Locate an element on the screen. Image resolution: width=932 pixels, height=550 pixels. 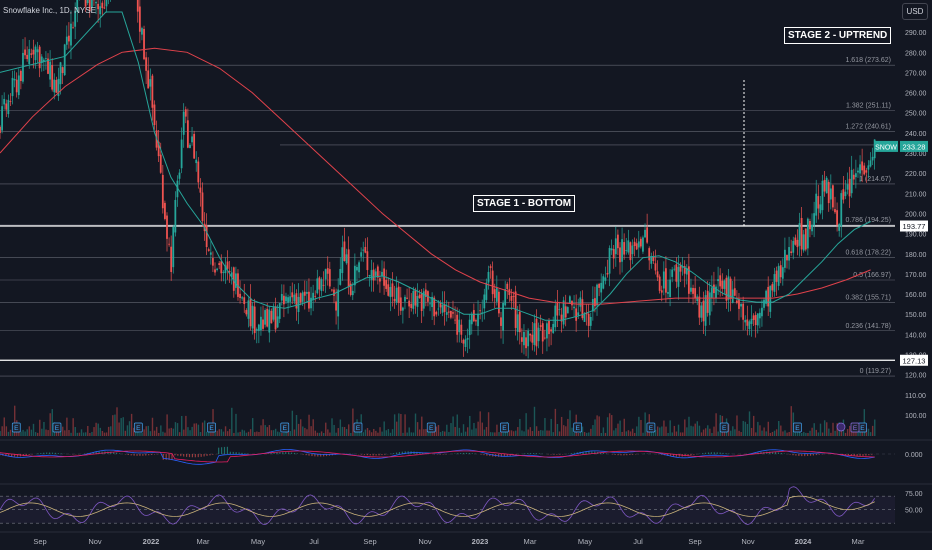
chart-title: Snowflake Inc., 1D, NYSE is located at coordinates (49, 10).